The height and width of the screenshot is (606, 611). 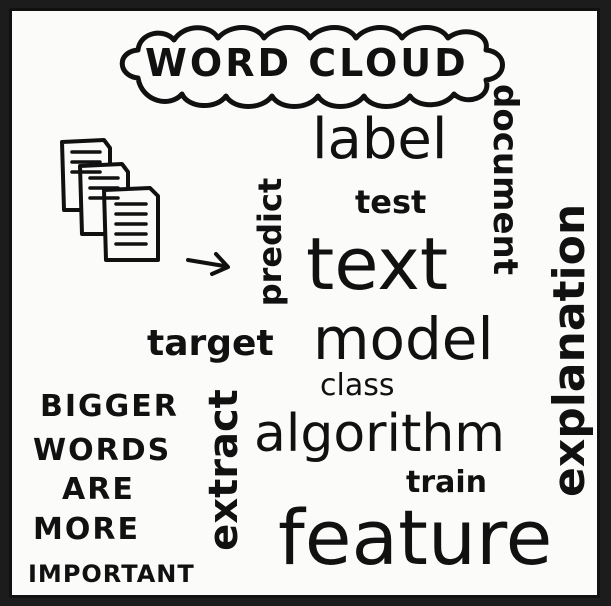 I want to click on word-algorithm: algorithm, so click(x=379, y=434).